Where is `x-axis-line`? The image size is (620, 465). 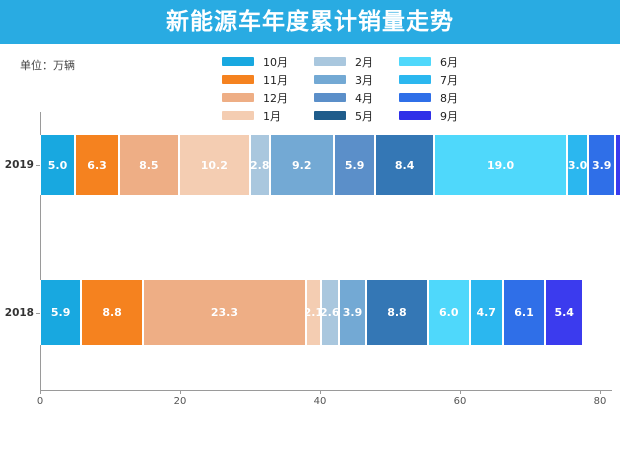
x-axis-line is located at coordinates (326, 390).